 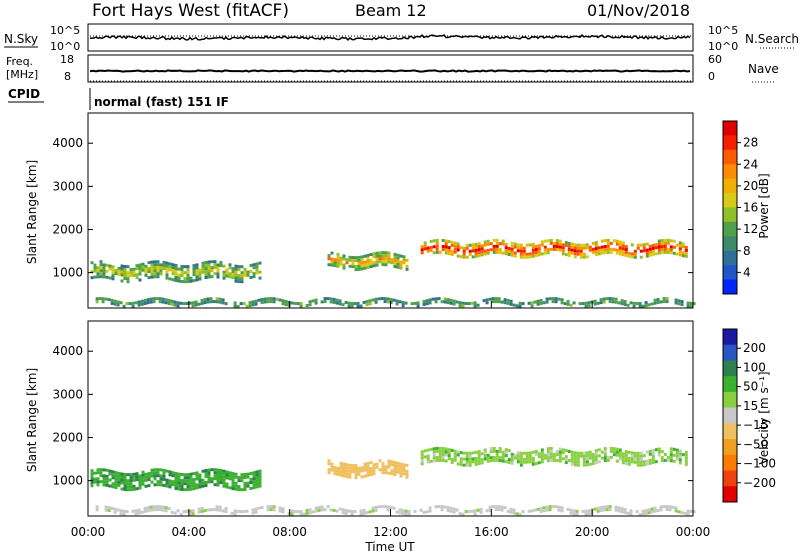 I want to click on velocity-ylabel: Slant Range [km], so click(x=32, y=420).